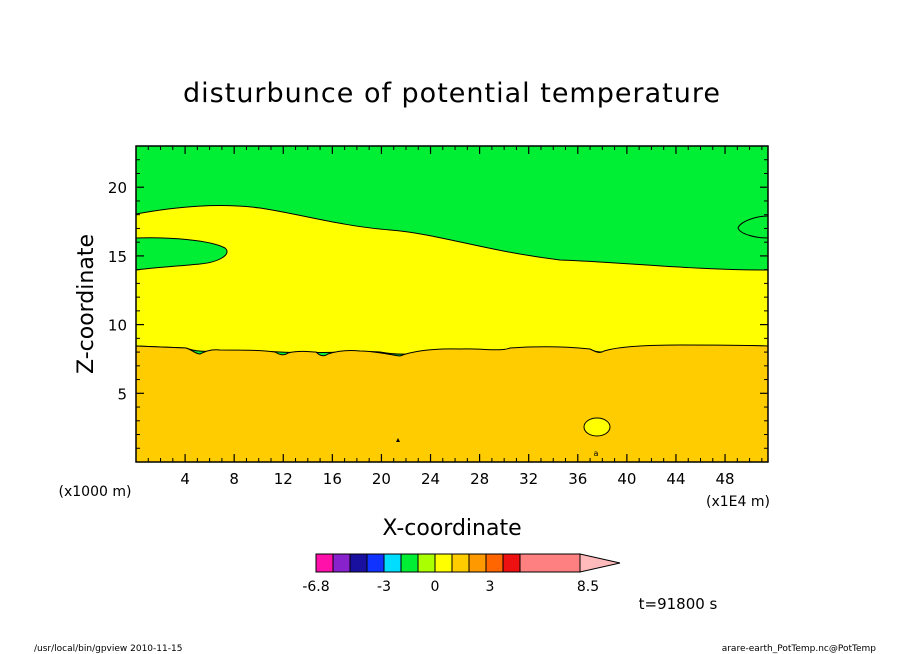 This screenshot has height=654, width=904. Describe the element at coordinates (588, 587) in the screenshot. I see `colorbar-tick-label: 8.5` at that location.